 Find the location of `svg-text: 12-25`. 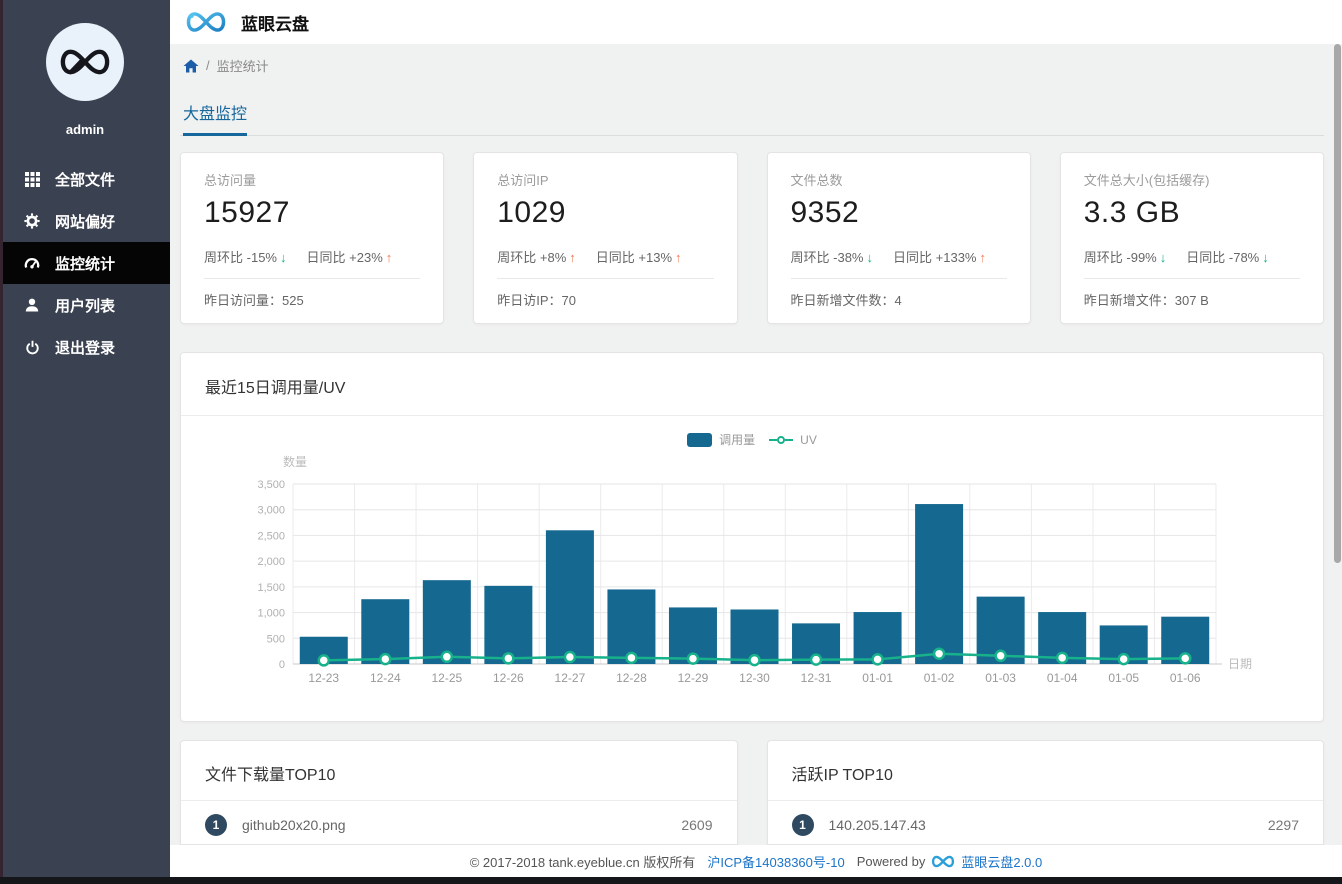

svg-text: 12-25 is located at coordinates (446, 678).